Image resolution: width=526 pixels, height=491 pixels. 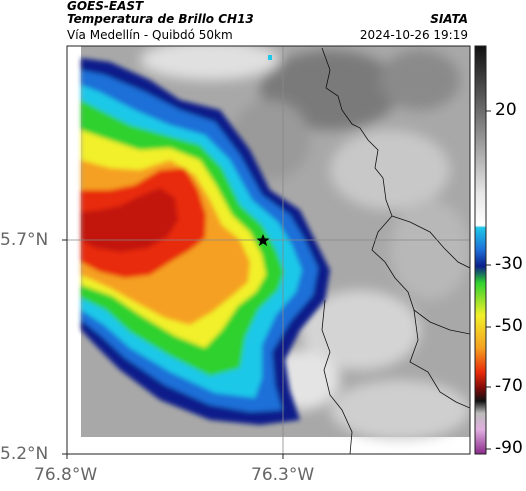 What do you see at coordinates (150, 35) in the screenshot?
I see `region-subtitle: Vía Medellín - Quibdó 50km` at bounding box center [150, 35].